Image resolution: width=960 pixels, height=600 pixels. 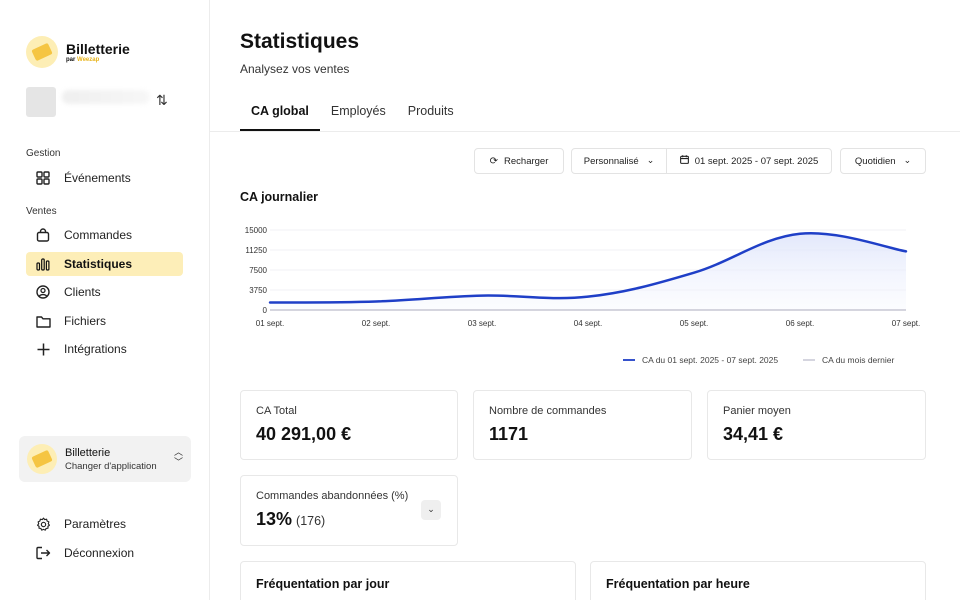 I want to click on reload-button: ⟳ Recharger, so click(x=519, y=161).